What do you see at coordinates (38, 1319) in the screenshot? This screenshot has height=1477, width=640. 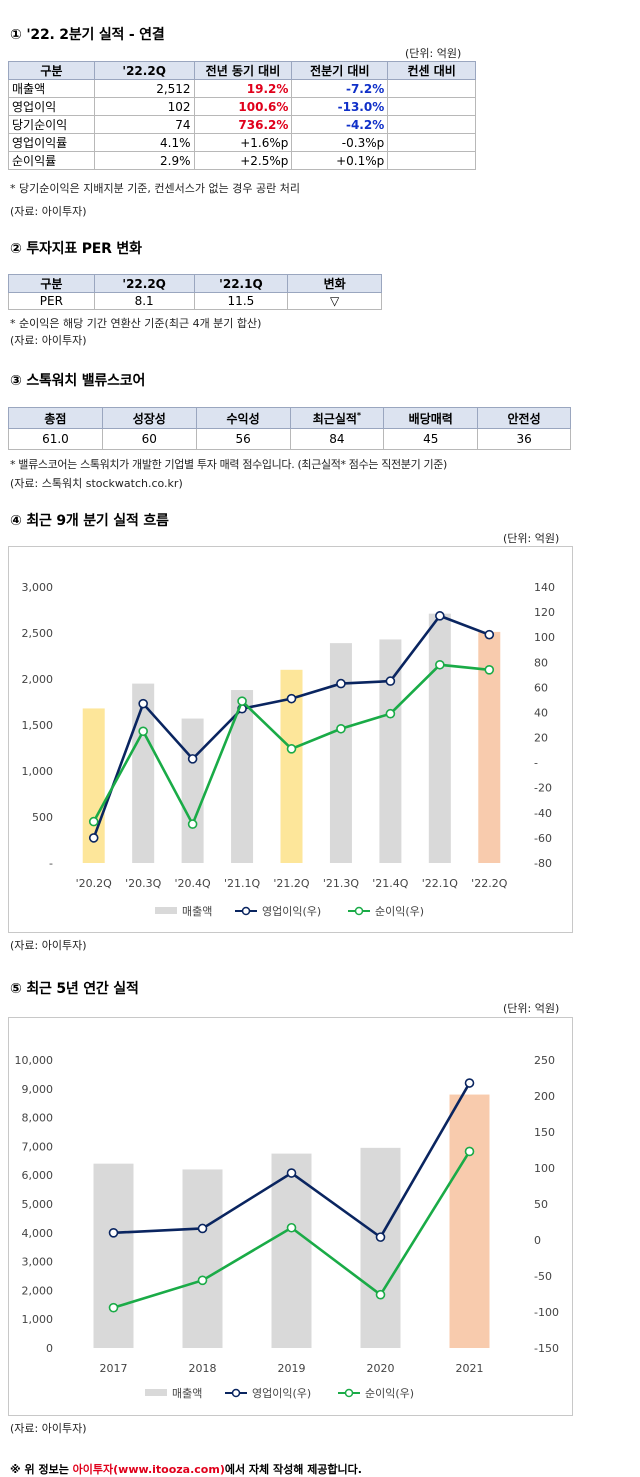 I see `left-axis-tick-label: 1,000` at bounding box center [38, 1319].